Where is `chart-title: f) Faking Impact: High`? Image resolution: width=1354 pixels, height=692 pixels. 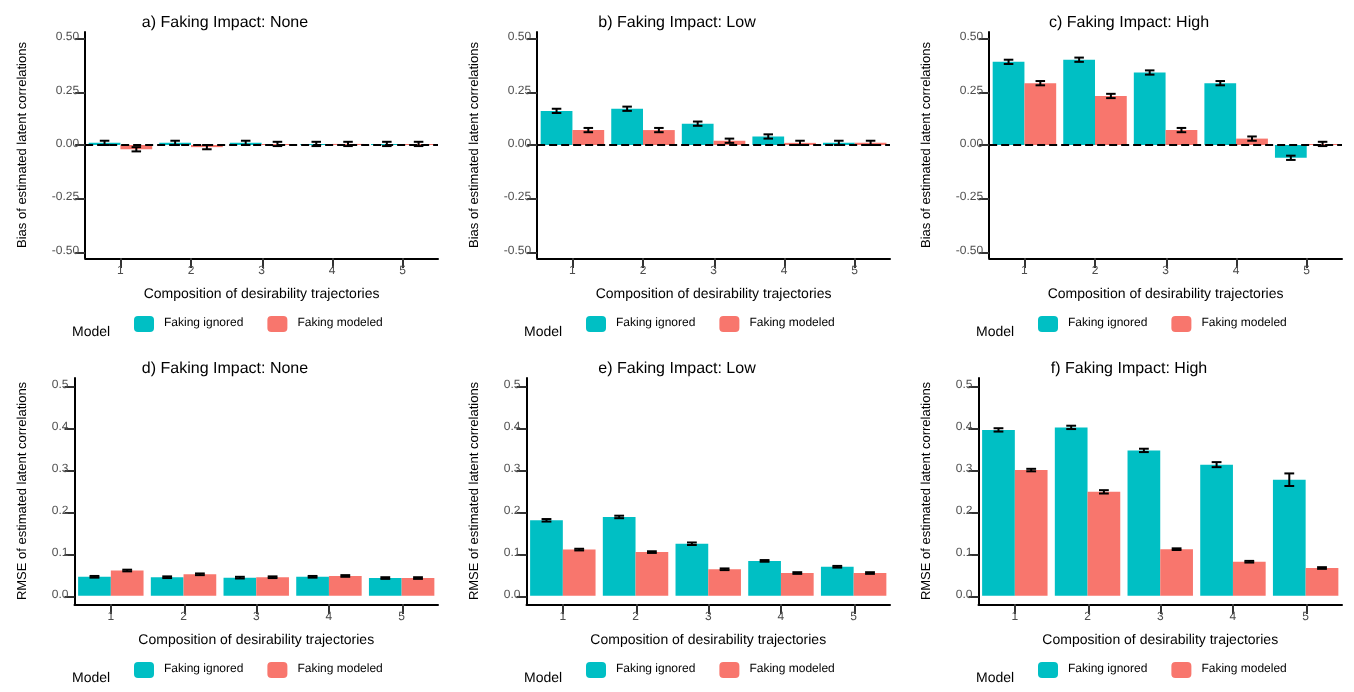 chart-title: f) Faking Impact: High is located at coordinates (1129, 368).